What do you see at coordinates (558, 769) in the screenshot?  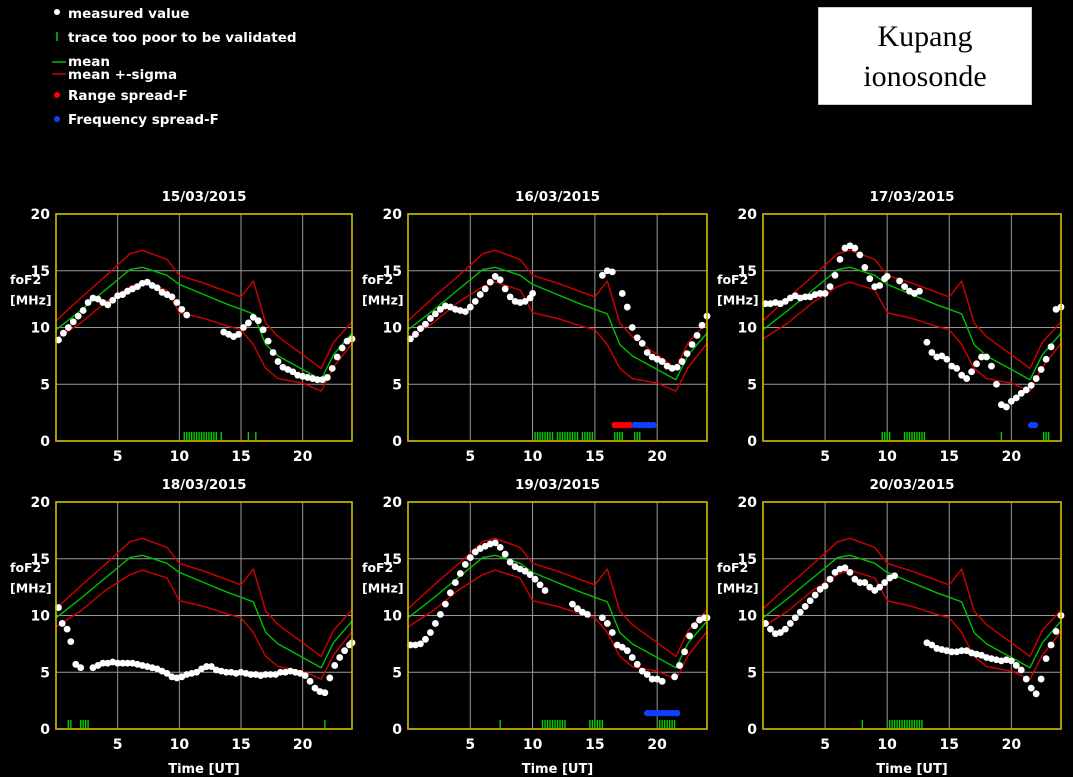 I see `x-axis-label: Time [UT]` at bounding box center [558, 769].